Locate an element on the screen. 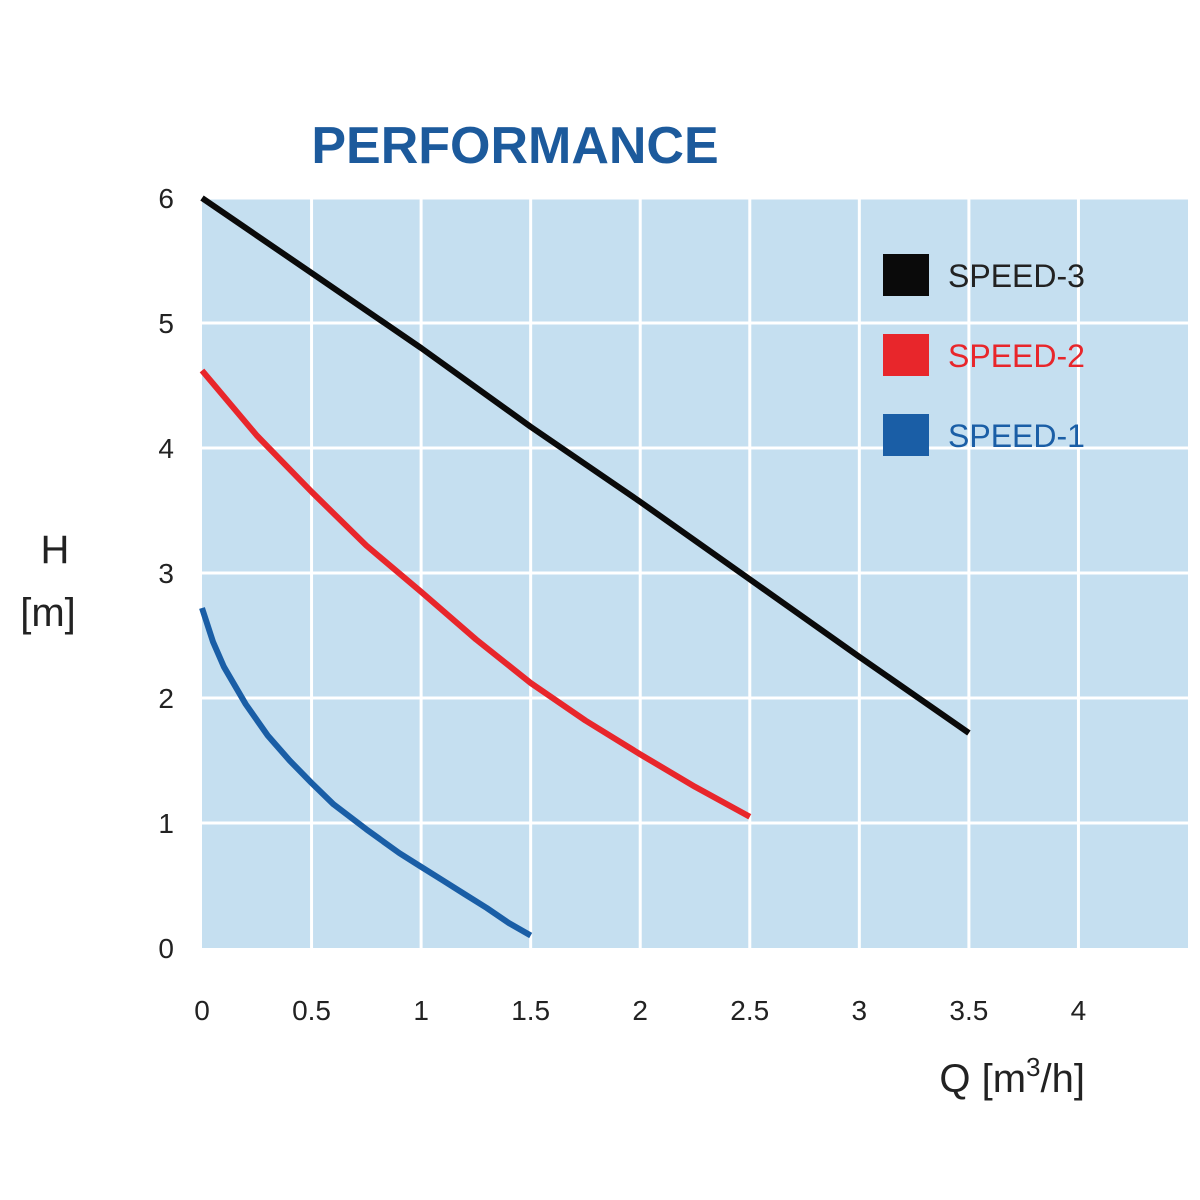 The image size is (1200, 1200). x-tick-label: 3 is located at coordinates (860, 1010).